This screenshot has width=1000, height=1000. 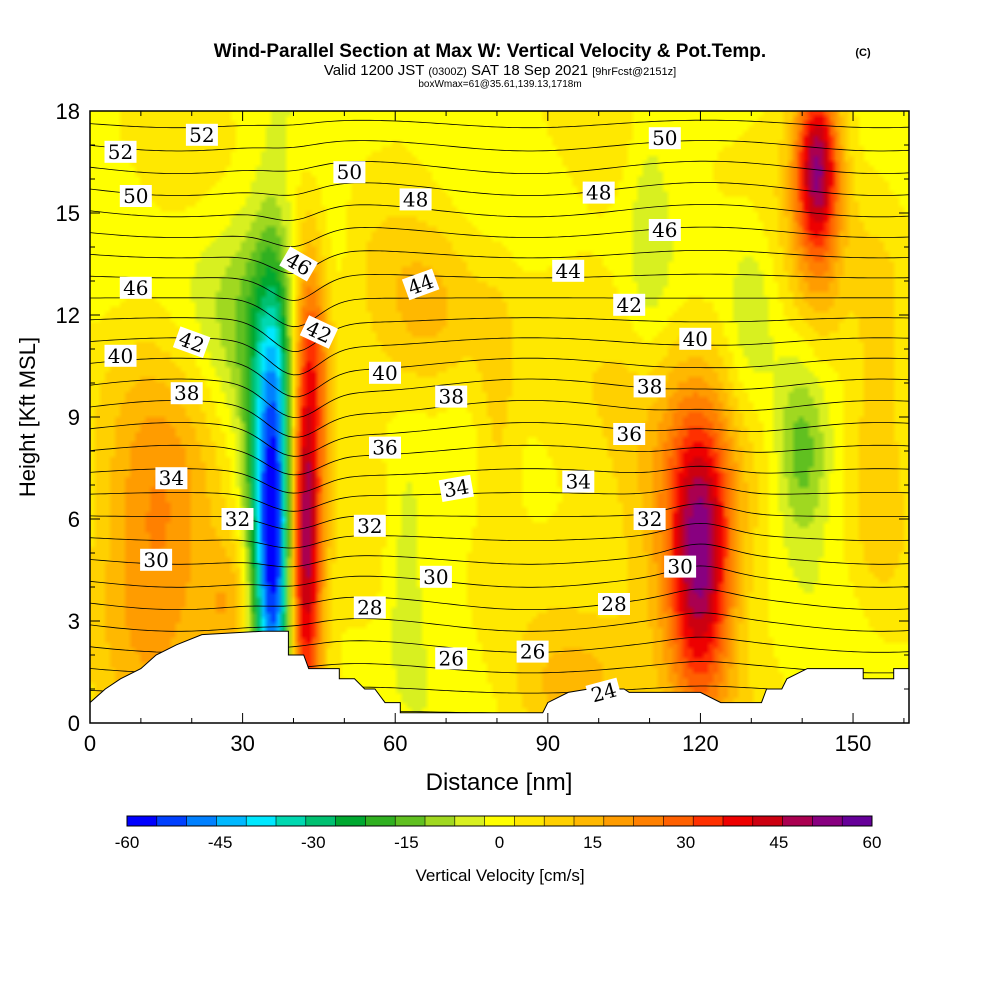 I want to click on contour-label-text: 34, so click(x=171, y=478).